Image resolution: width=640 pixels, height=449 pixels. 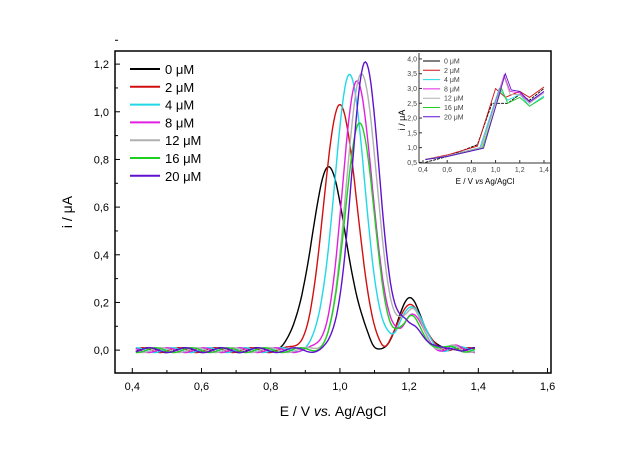 I want to click on inset-x-axis-label: E / V vs Ag/AgCl, so click(x=485, y=181).